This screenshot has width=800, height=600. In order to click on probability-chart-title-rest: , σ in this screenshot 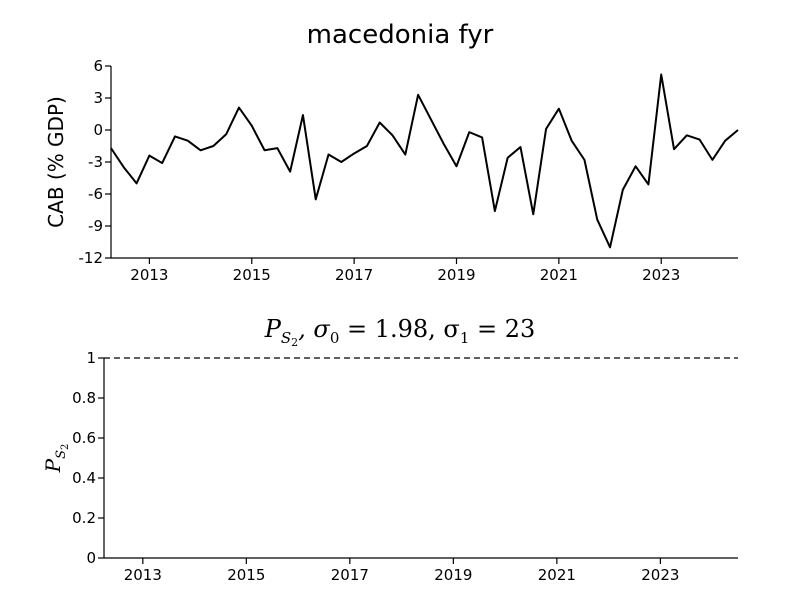, I will do `click(314, 329)`.